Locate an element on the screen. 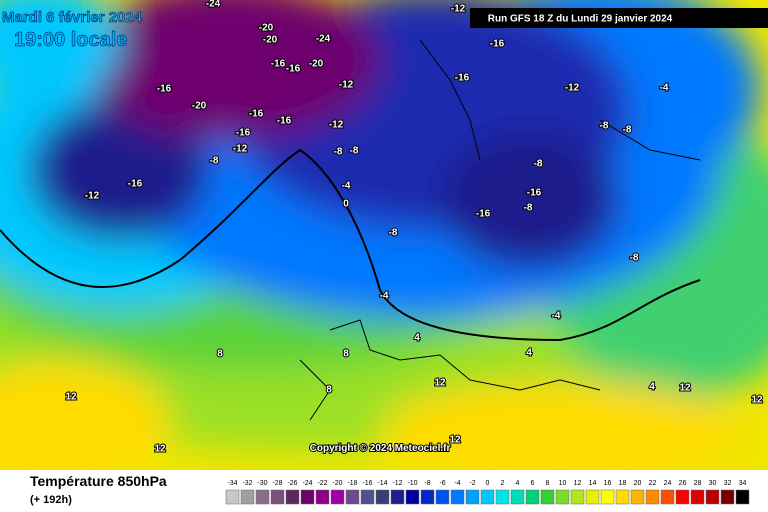  legend-tick-label: -20 is located at coordinates (337, 483).